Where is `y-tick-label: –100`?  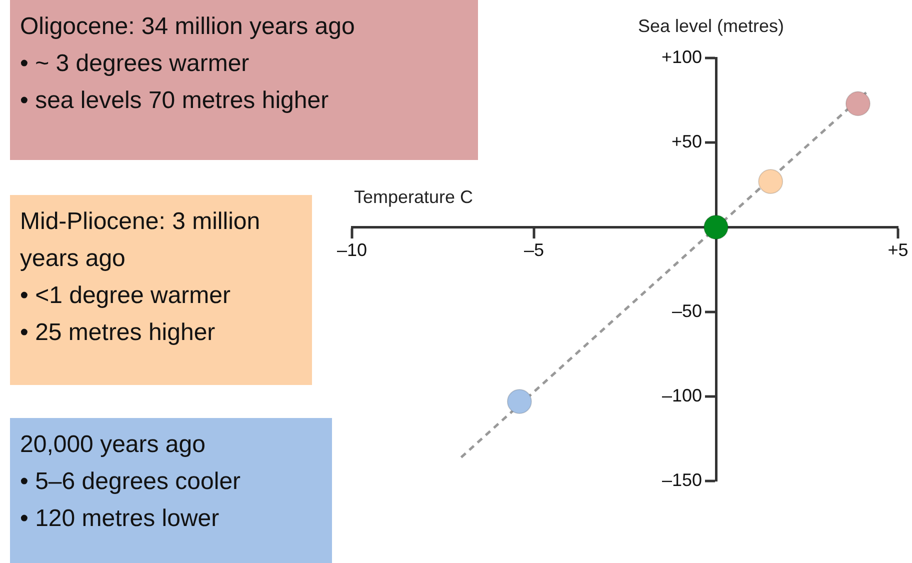
y-tick-label: –100 is located at coordinates (682, 395).